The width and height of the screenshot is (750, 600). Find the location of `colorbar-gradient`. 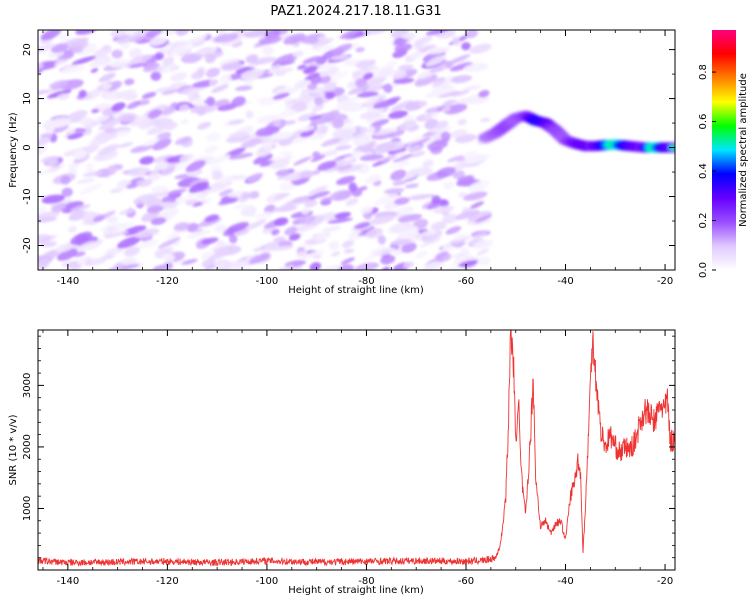

colorbar-gradient is located at coordinates (724, 150).